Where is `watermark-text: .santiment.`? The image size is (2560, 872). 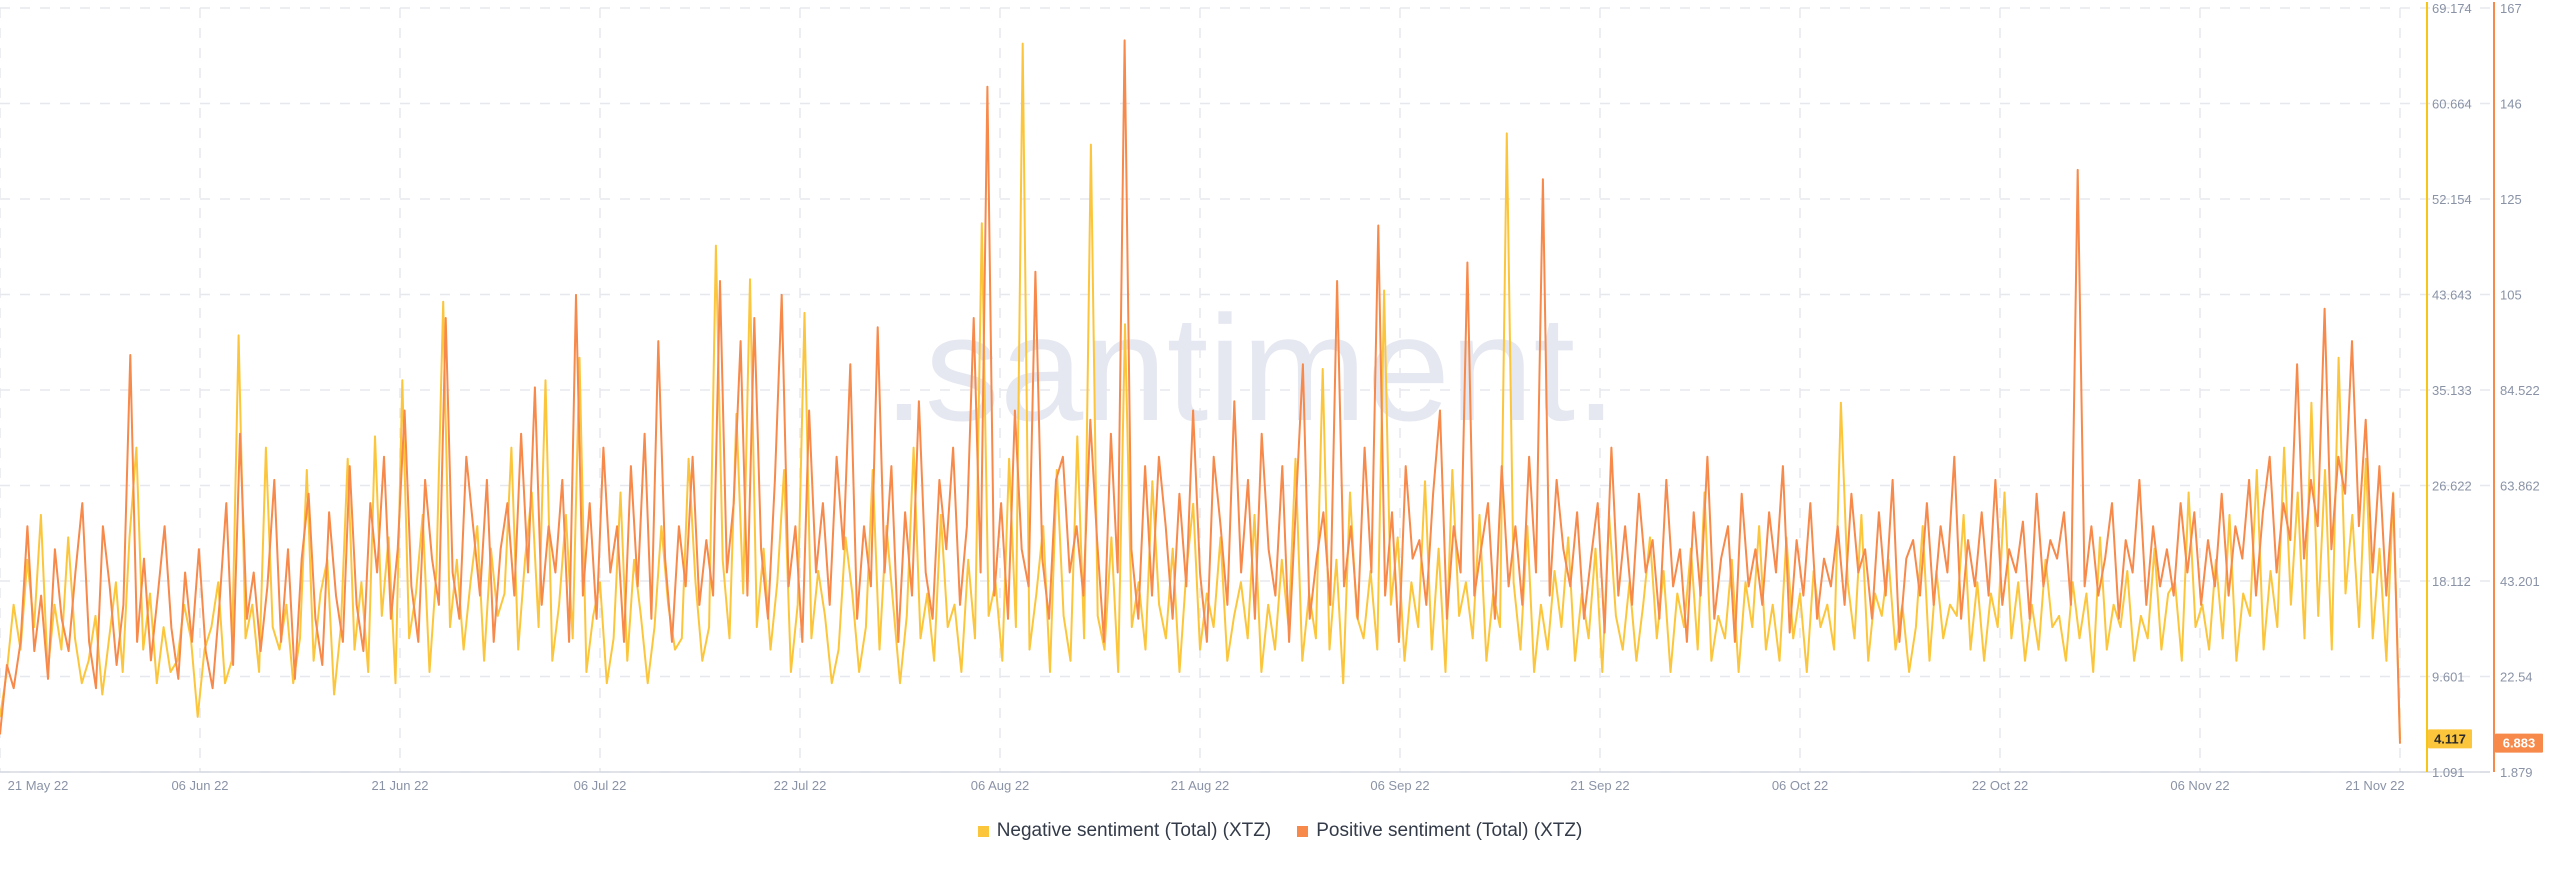
watermark-text: .santiment. is located at coordinates (1250, 368).